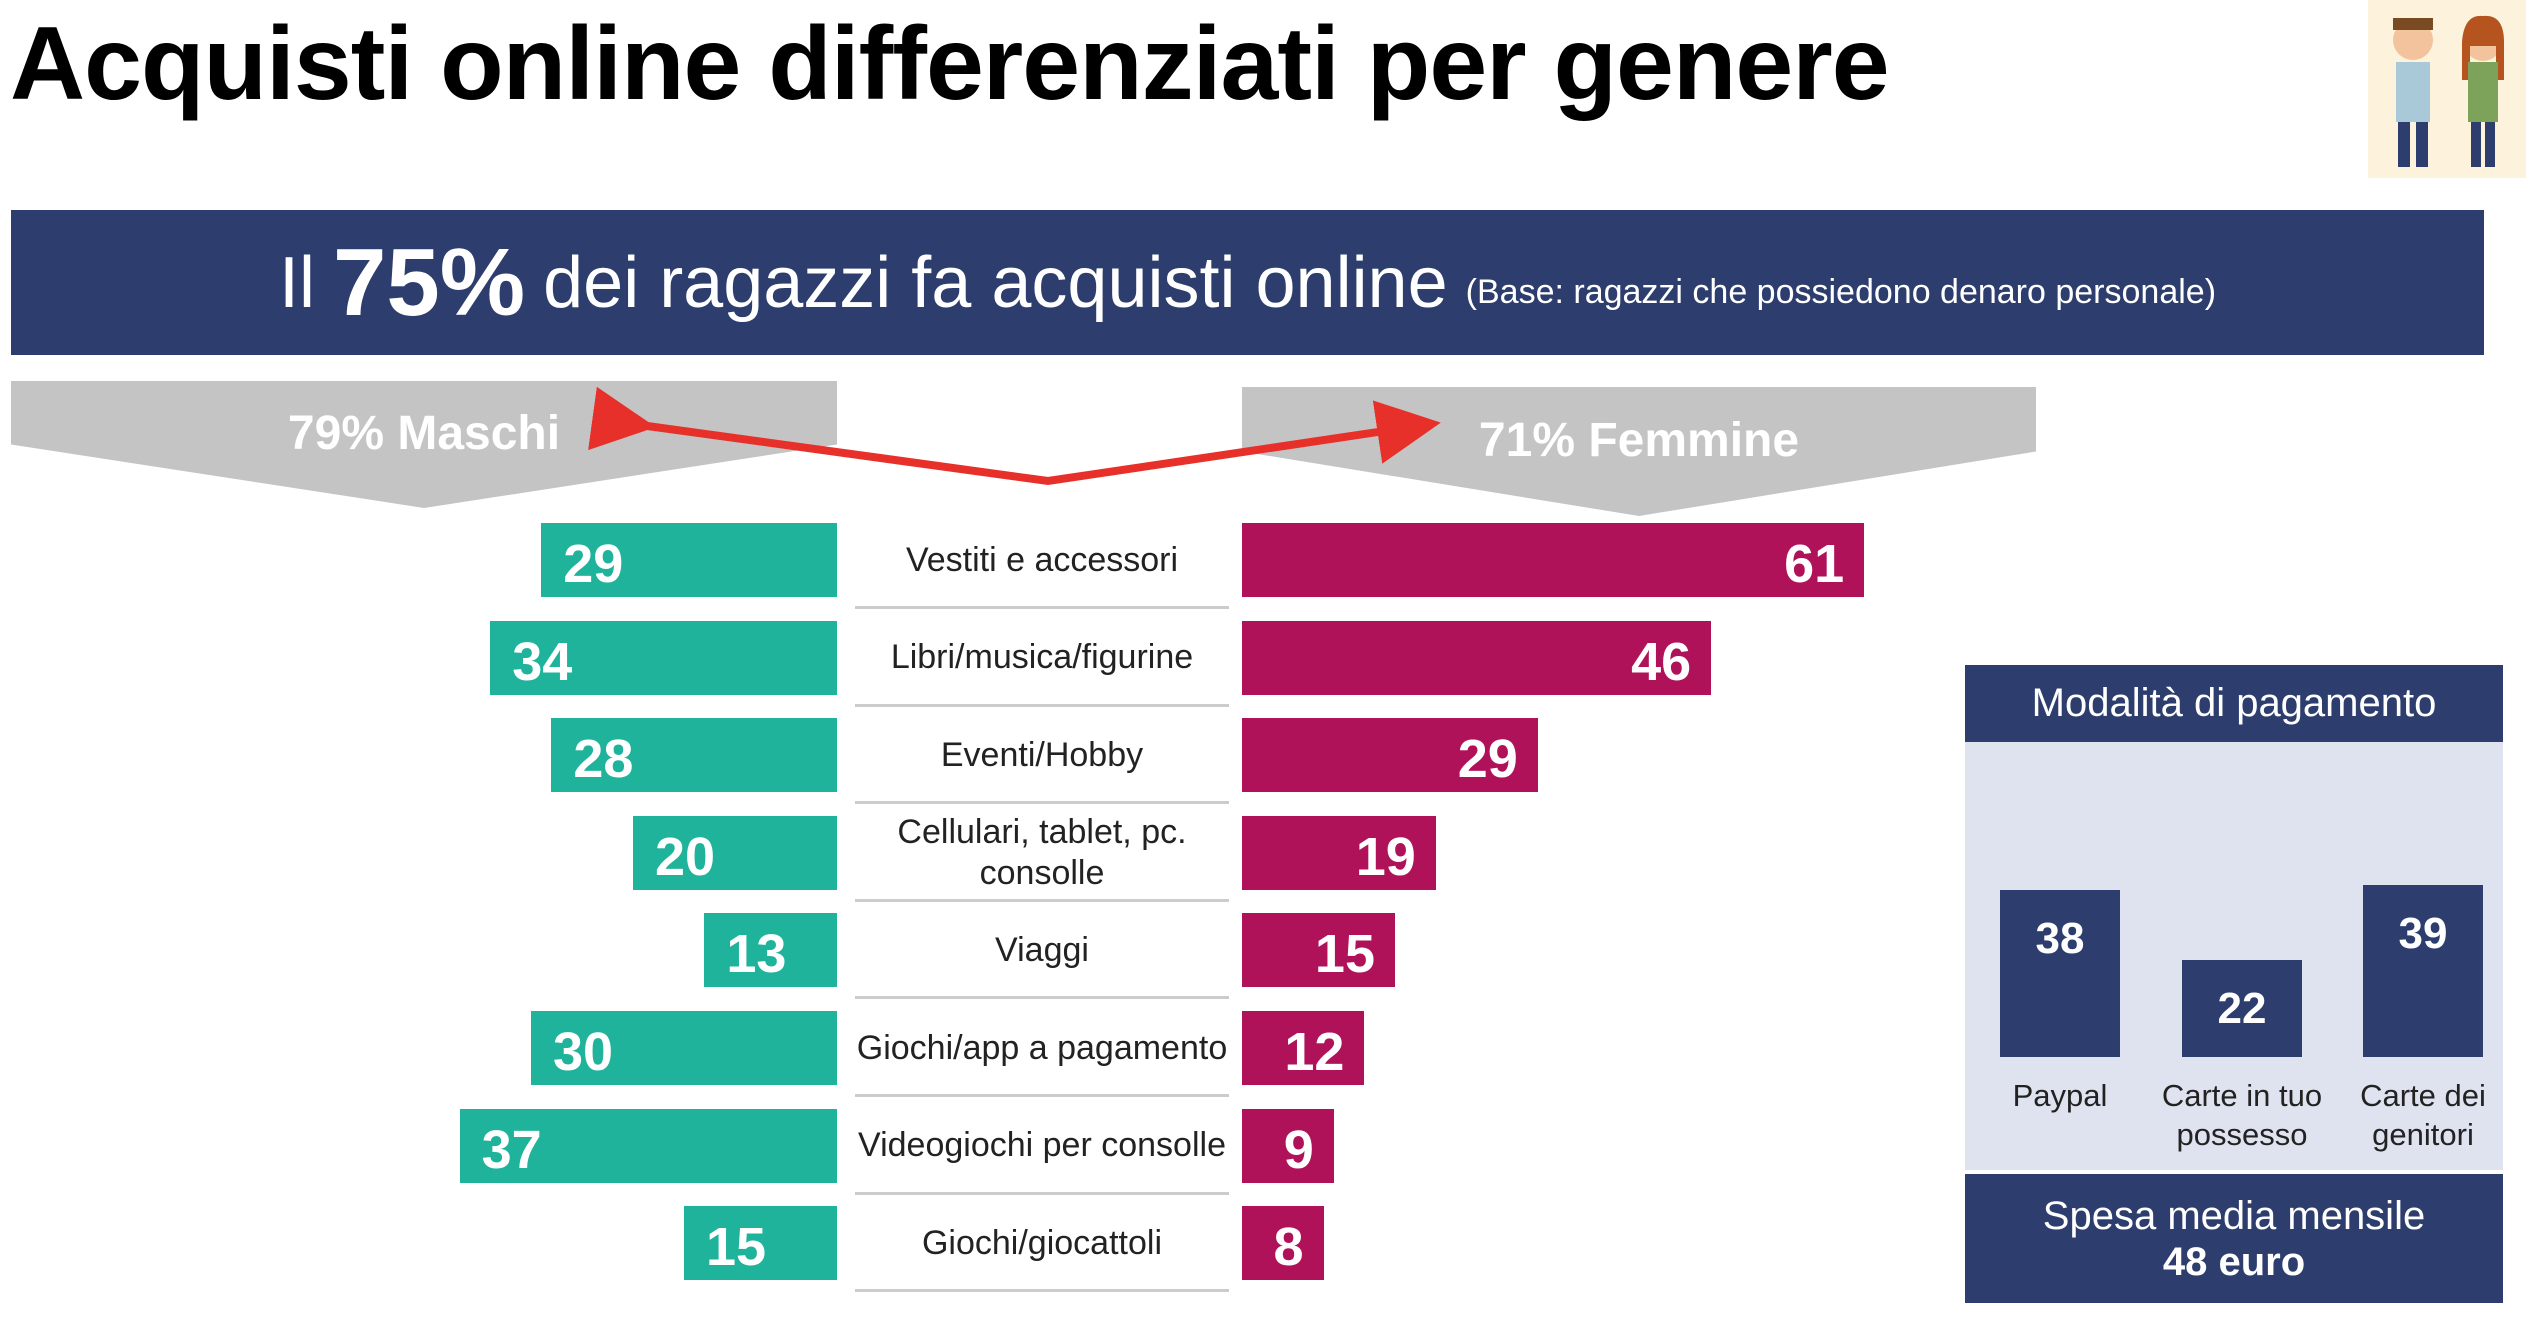  Describe the element at coordinates (756, 954) in the screenshot. I see `value-label: 13` at that location.